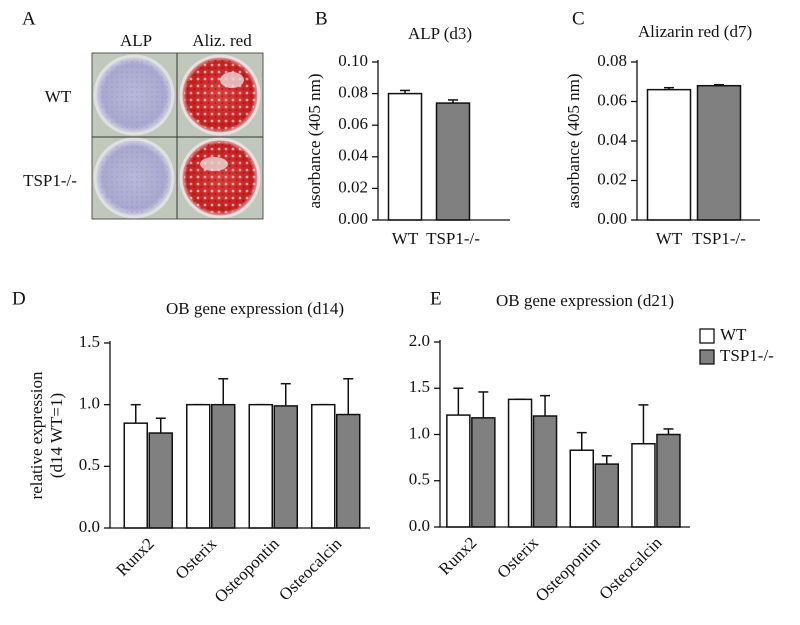  I want to click on y-axis-label: relative expression, so click(36, 435).